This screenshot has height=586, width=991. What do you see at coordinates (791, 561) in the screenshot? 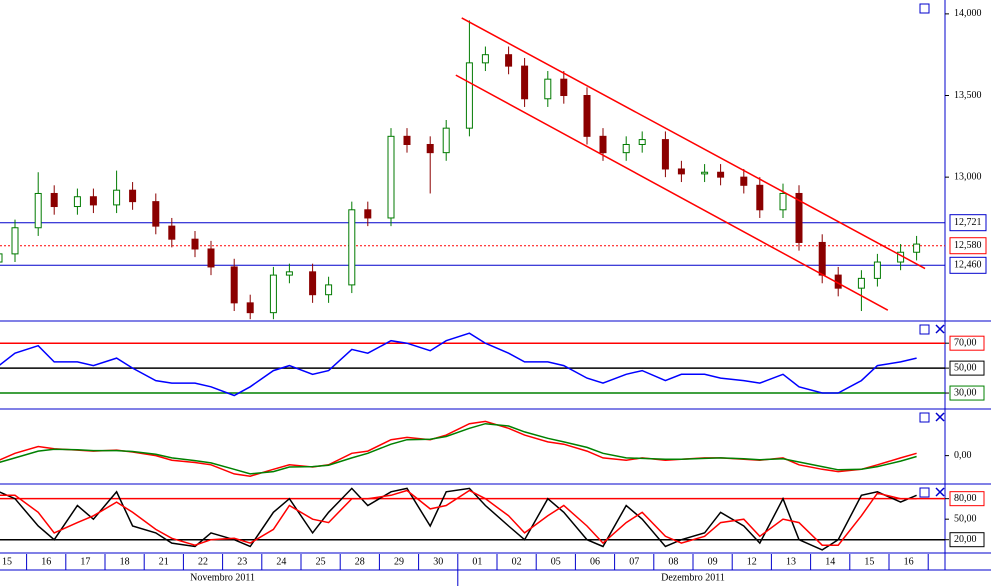
I see `x-tick-label: 13` at bounding box center [791, 561].